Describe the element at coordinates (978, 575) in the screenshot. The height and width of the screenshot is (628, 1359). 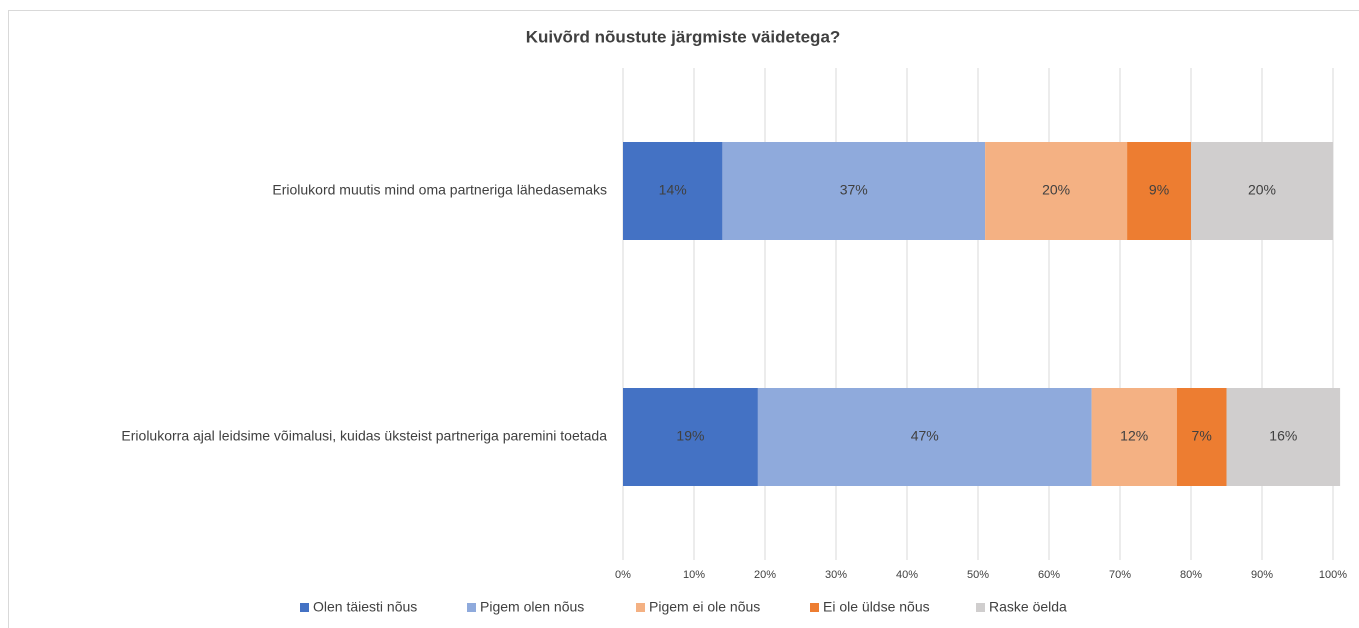
I see `x-tick-label: 50%` at that location.